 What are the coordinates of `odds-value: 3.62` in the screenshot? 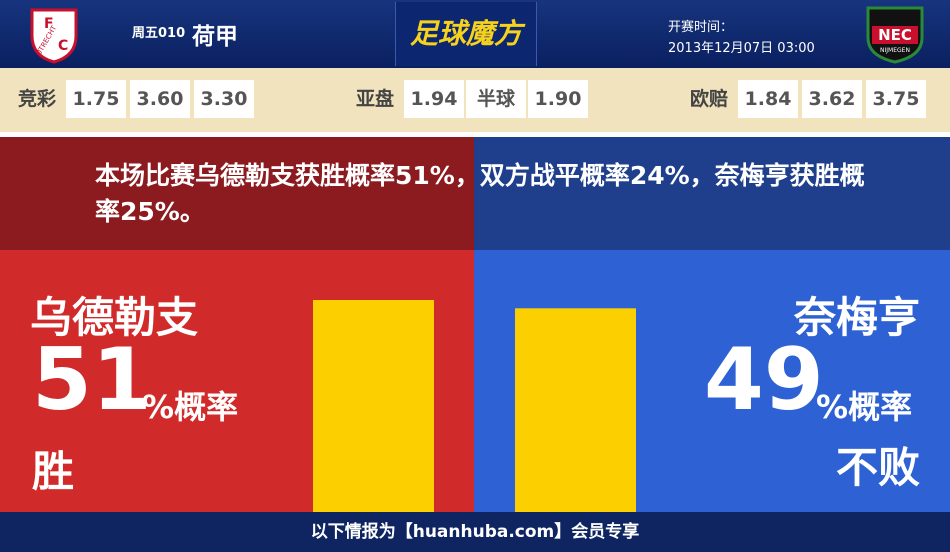 It's located at (832, 99).